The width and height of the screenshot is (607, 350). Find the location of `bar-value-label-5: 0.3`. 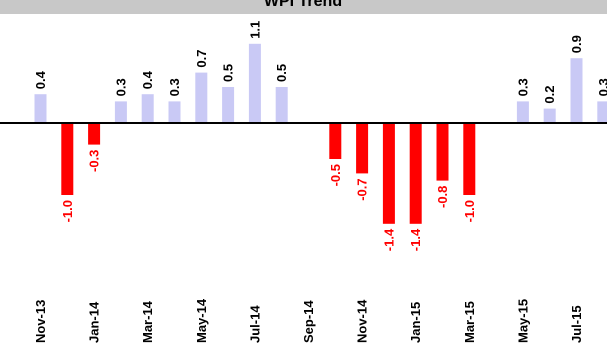

bar-value-label-5: 0.3 is located at coordinates (174, 87).